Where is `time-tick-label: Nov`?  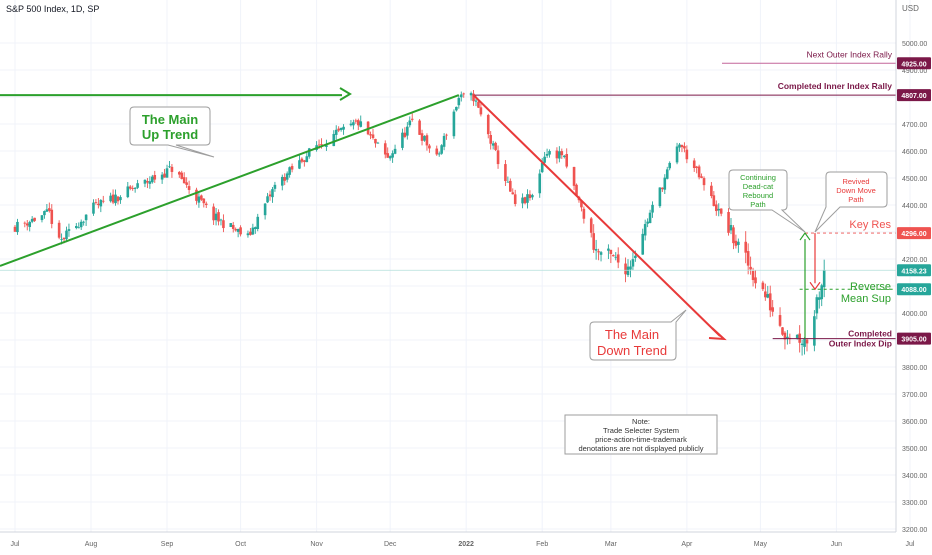 time-tick-label: Nov is located at coordinates (316, 544).